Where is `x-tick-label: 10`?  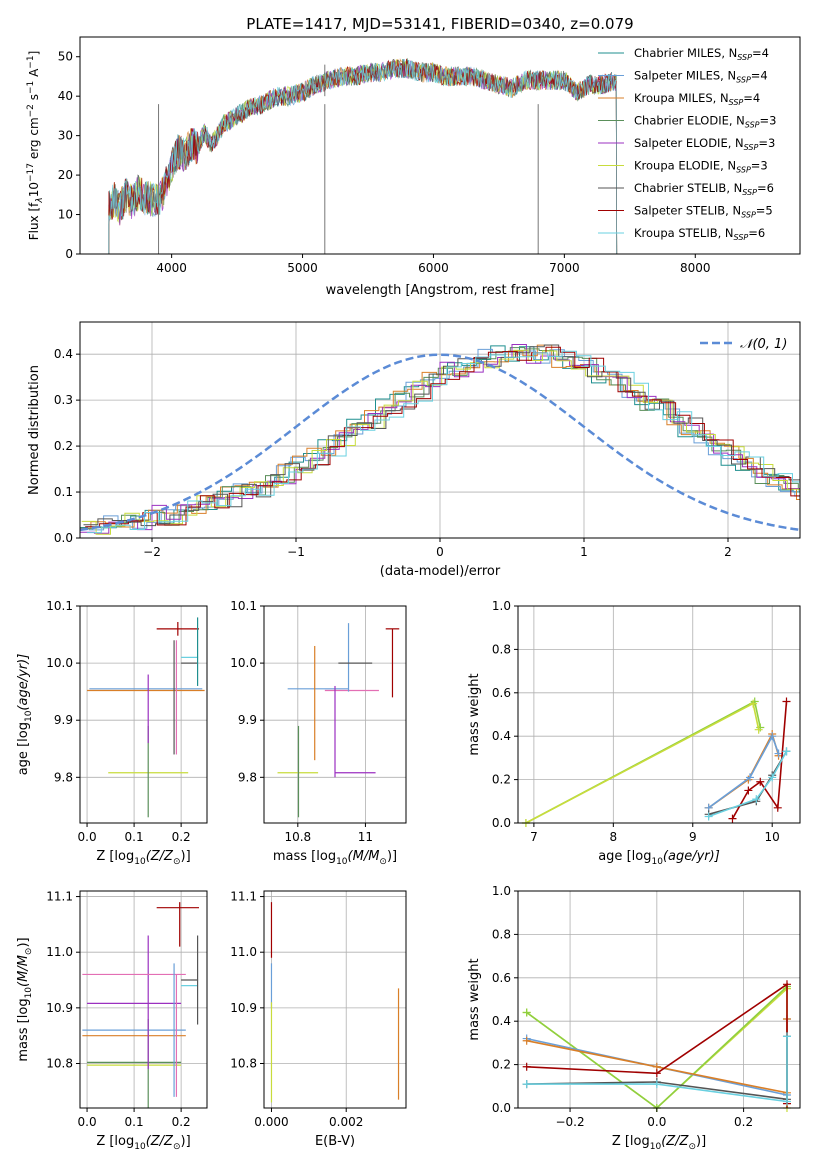
x-tick-label: 10 is located at coordinates (772, 837).